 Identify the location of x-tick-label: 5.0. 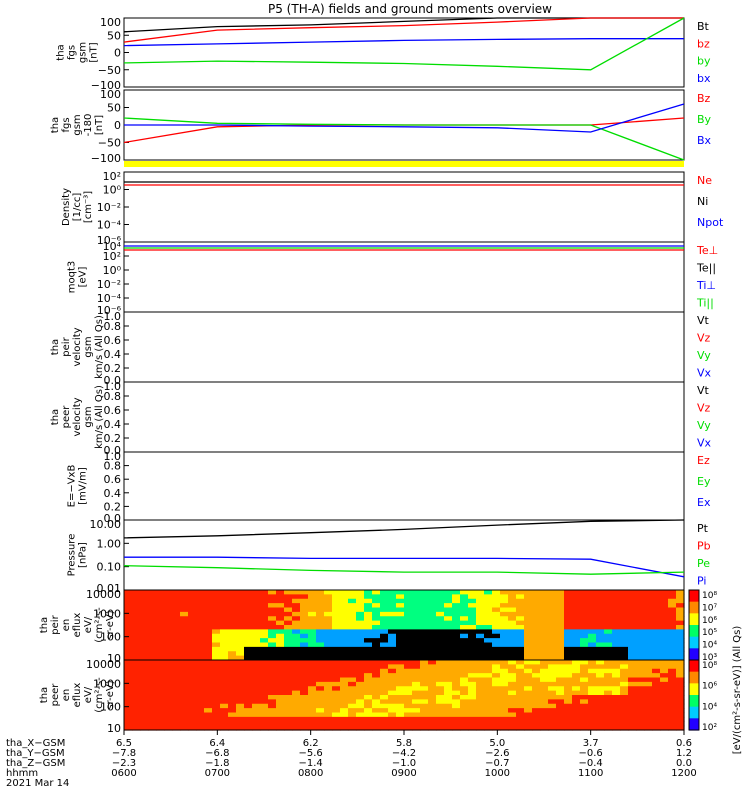
(497, 743).